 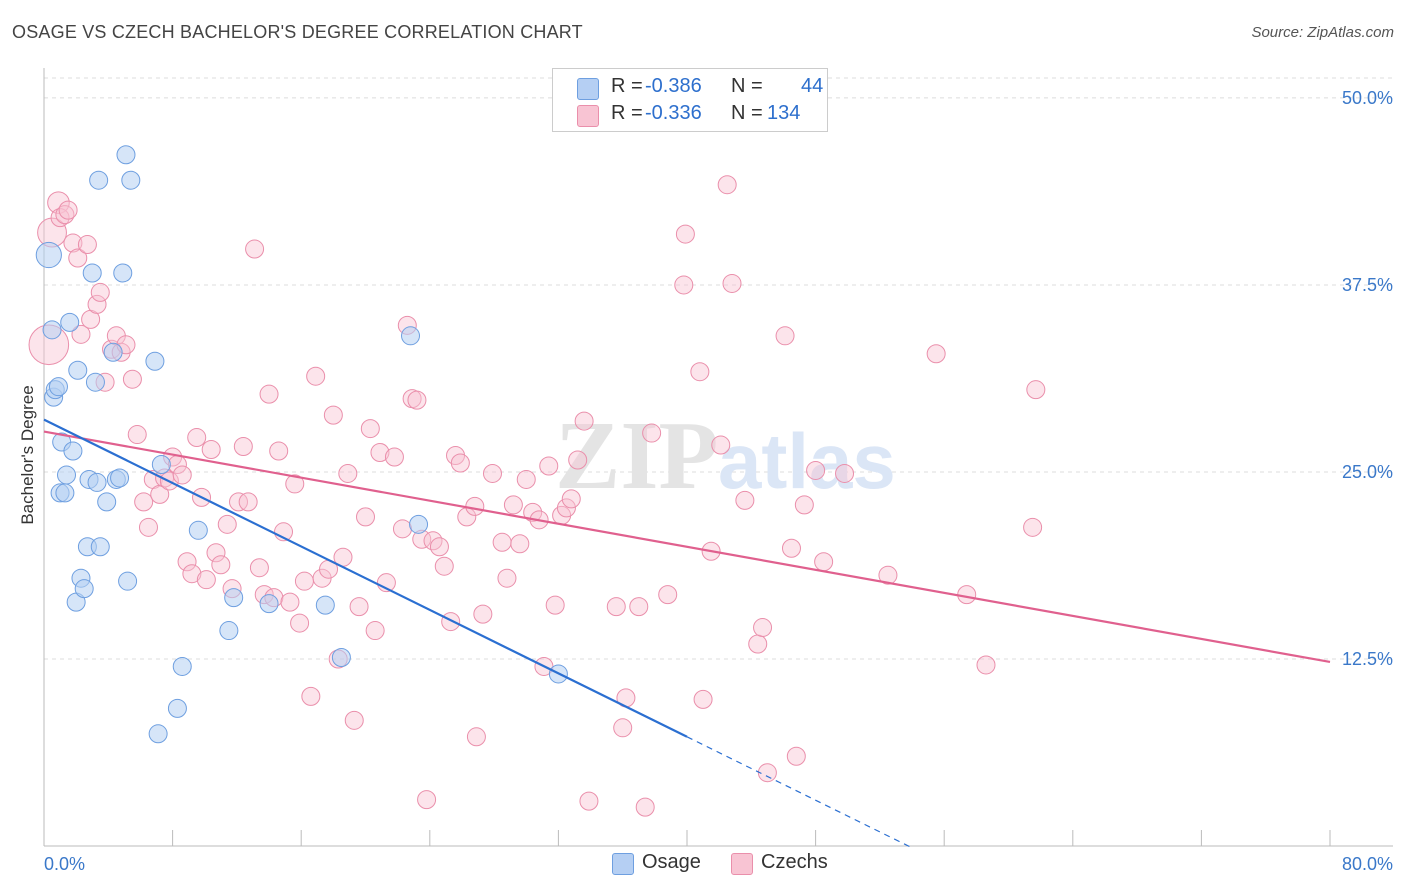 I want to click on y-tick-label: 12.5%, so click(x=1367, y=659).